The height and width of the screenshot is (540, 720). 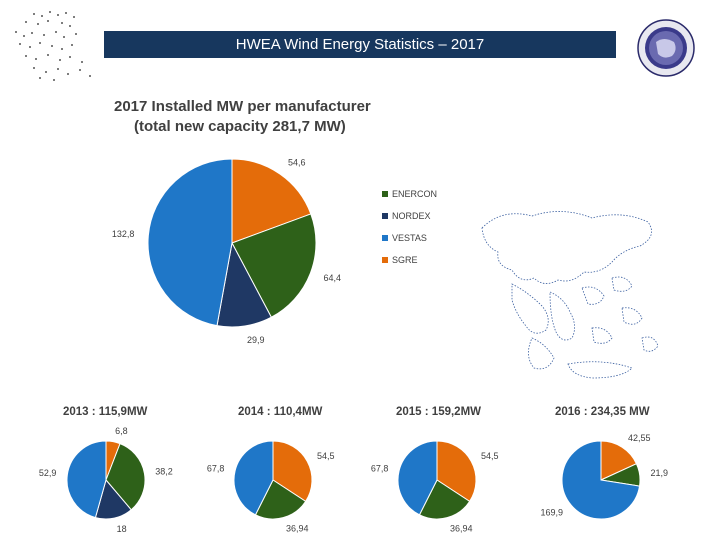 I want to click on pie-slice-2014-enercon, so click(x=280, y=499).